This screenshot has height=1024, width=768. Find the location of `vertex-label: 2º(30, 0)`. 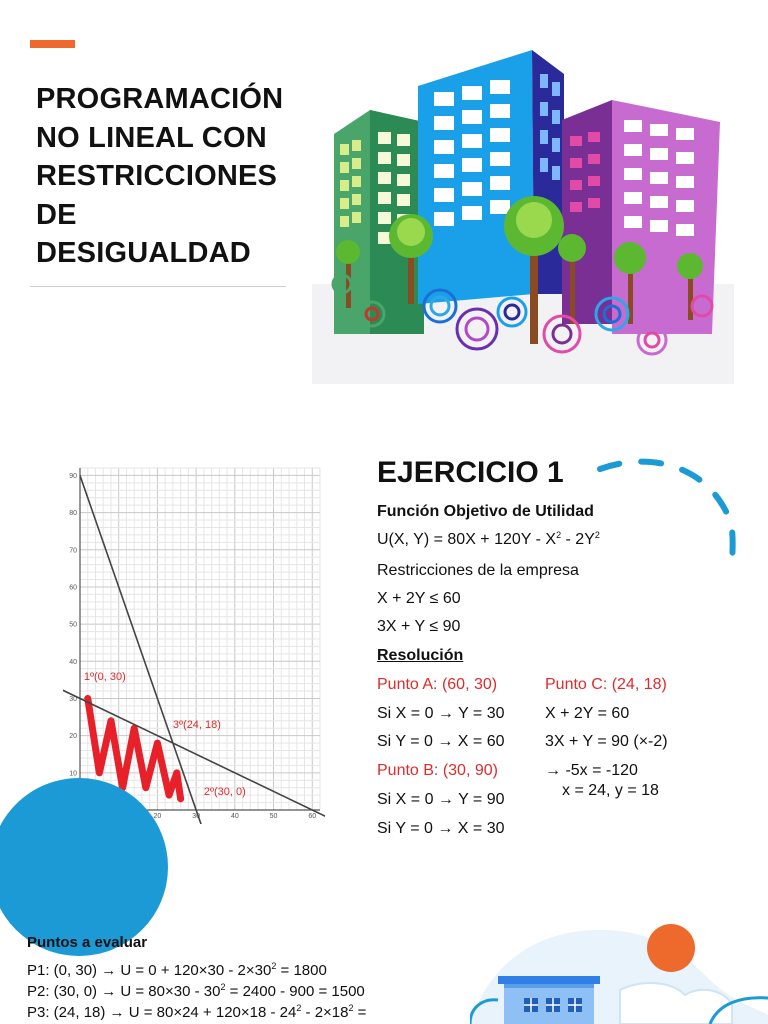

vertex-label: 2º(30, 0) is located at coordinates (225, 792).